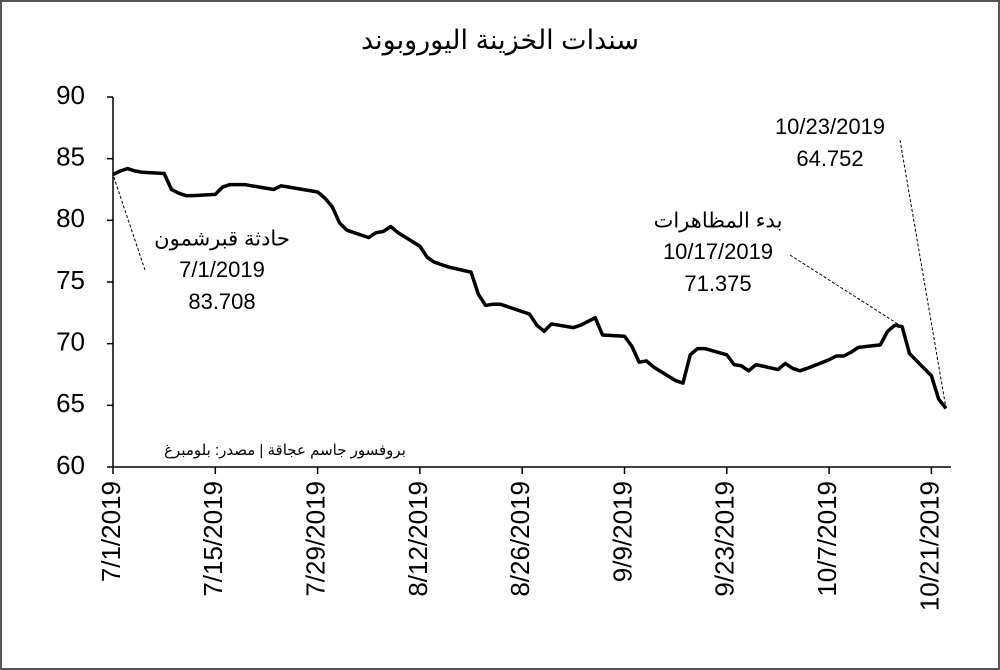 The width and height of the screenshot is (1000, 670). I want to click on annotation-date: 10/17/2019, so click(718, 251).